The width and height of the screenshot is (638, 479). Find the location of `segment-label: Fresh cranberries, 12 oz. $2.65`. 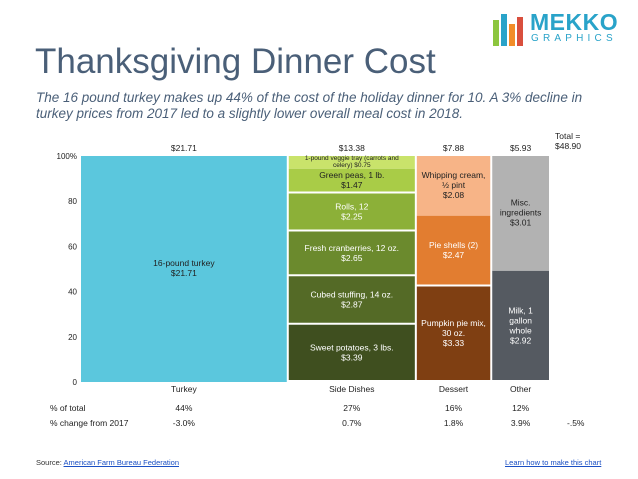

segment-label: Fresh cranberries, 12 oz. $2.65 is located at coordinates (352, 253).